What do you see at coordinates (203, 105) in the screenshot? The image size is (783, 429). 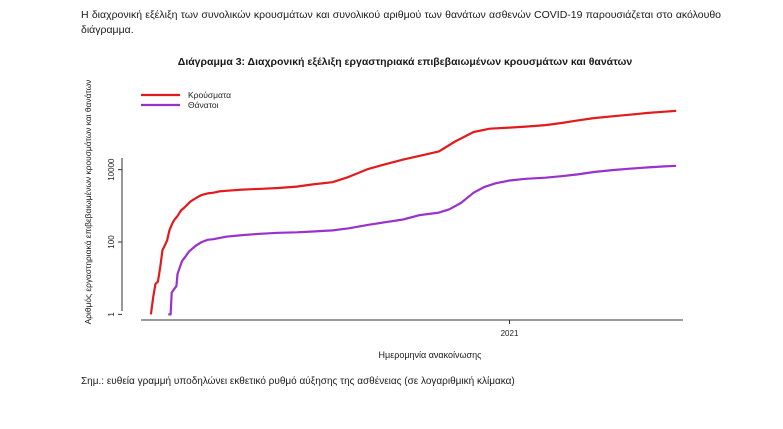 I see `legend-label-deaths: Θάνατοι` at bounding box center [203, 105].